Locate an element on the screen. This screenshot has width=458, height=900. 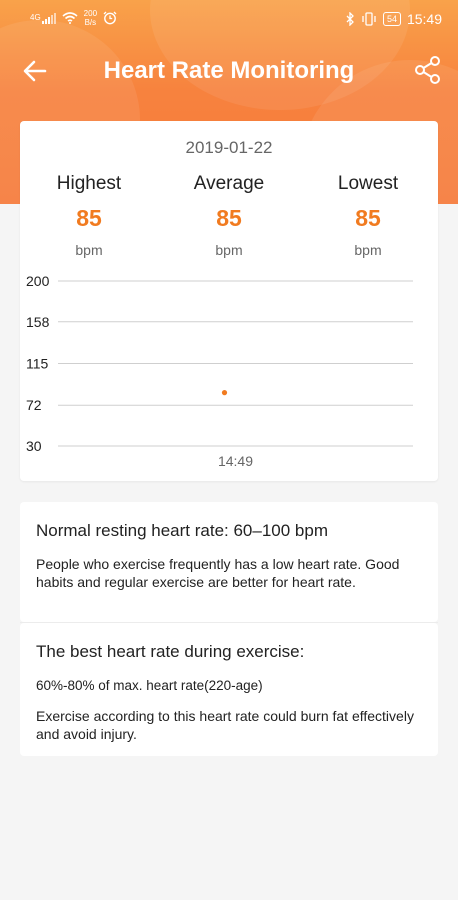
stat-average-label: Average is located at coordinates (229, 183).